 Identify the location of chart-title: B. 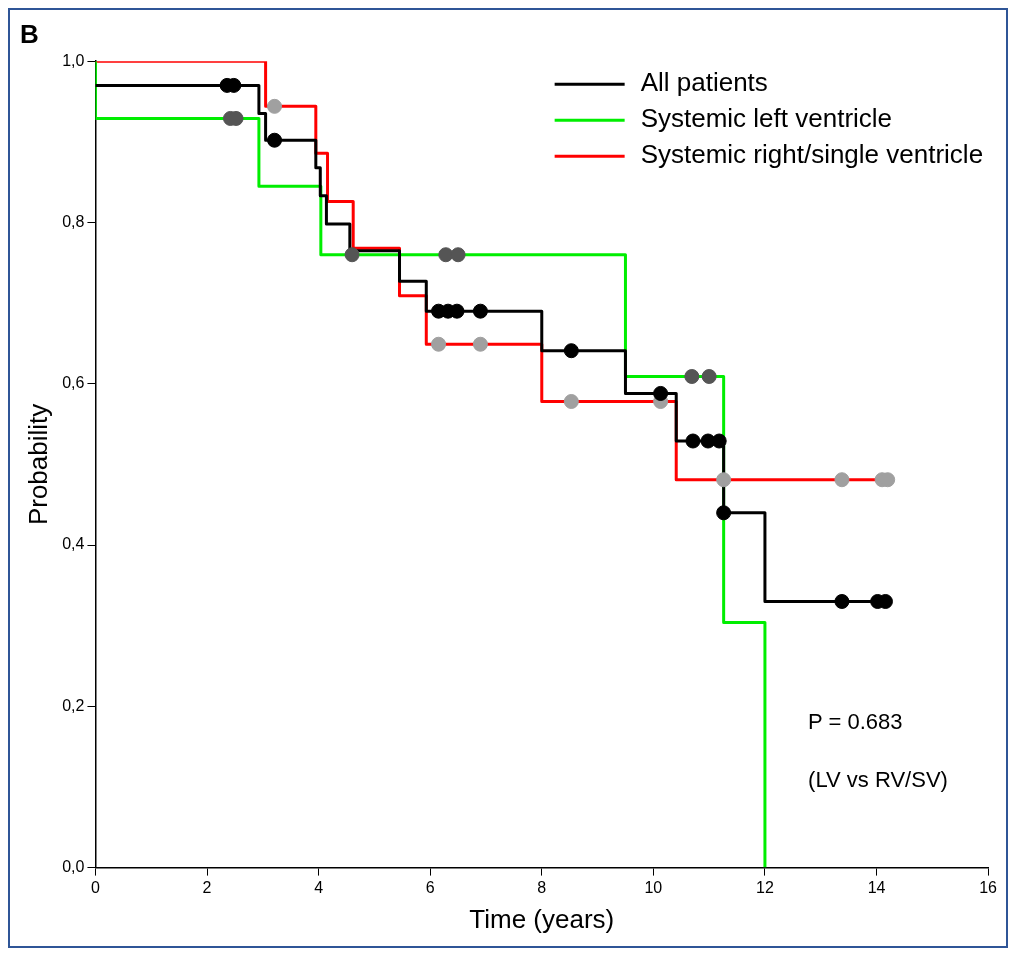
(29, 33).